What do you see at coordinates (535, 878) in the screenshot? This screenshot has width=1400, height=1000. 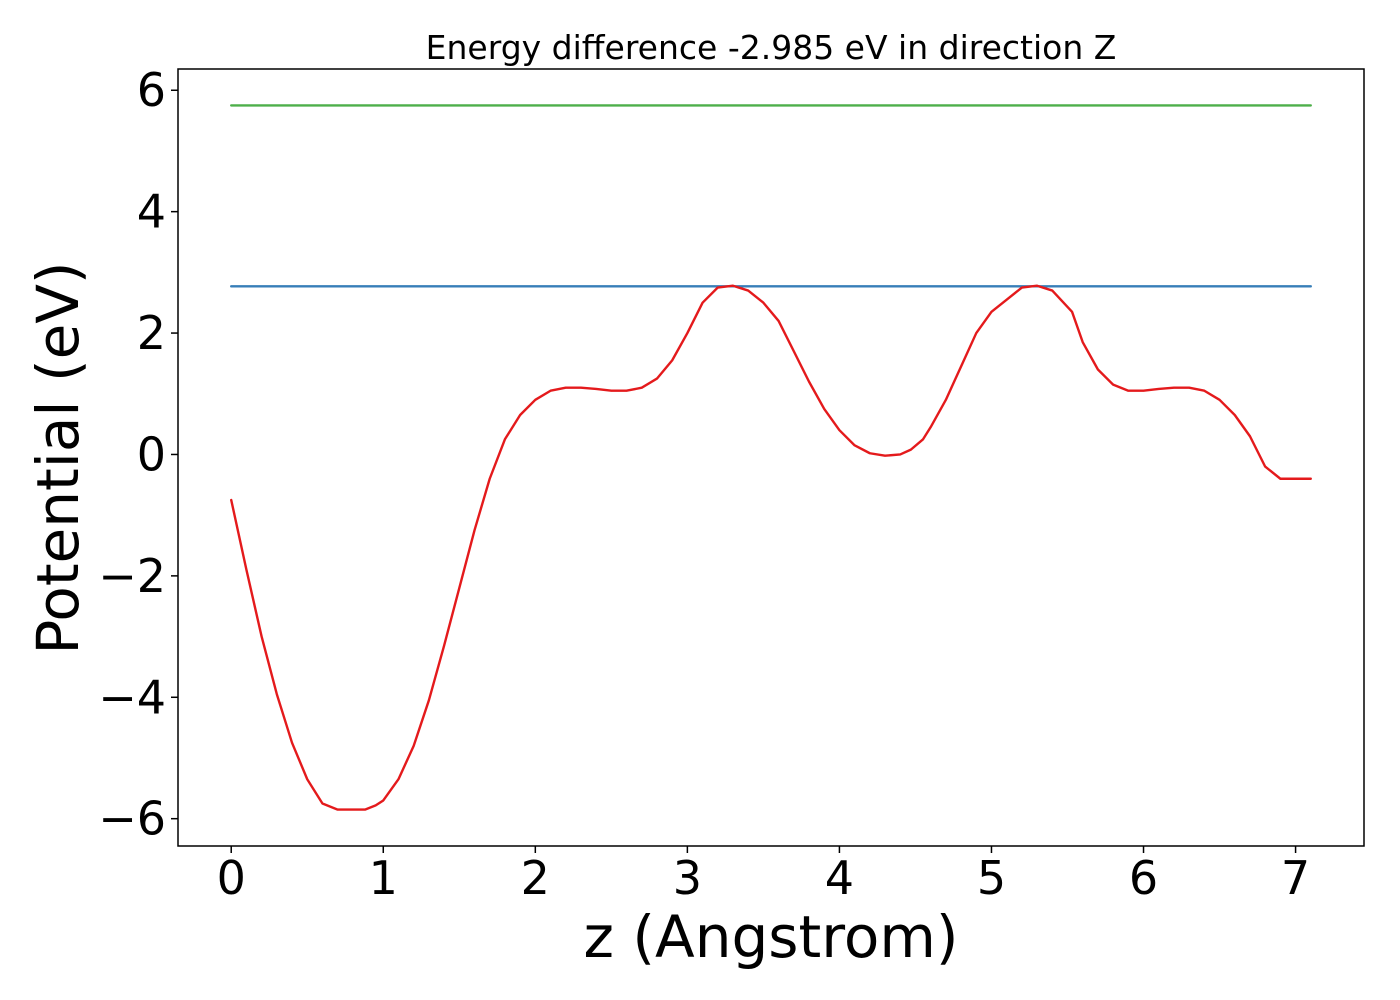 I see `x-tick-label: 2` at bounding box center [535, 878].